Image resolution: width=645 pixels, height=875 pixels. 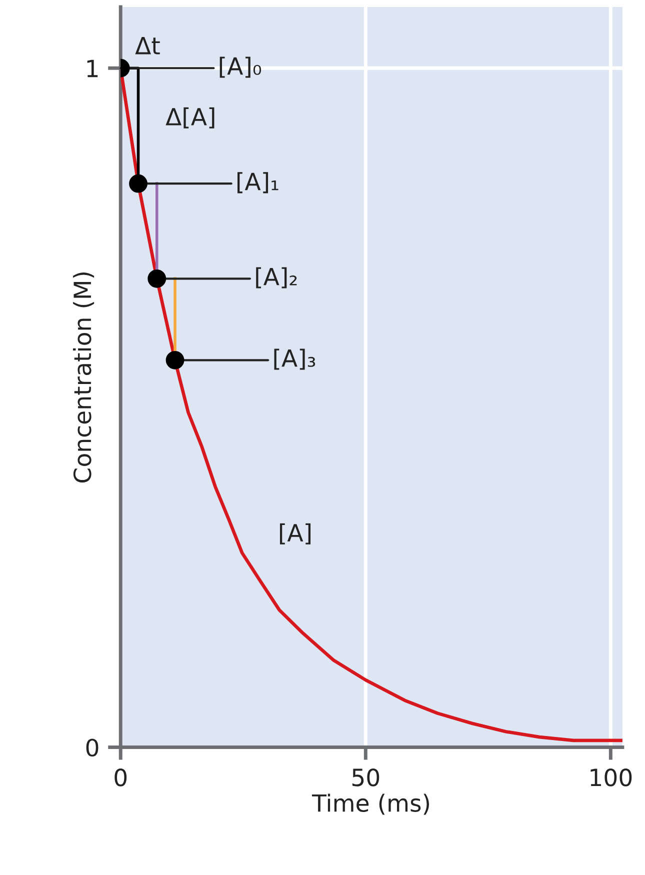 I want to click on y-axis-title: Concentration (M), so click(x=83, y=377).